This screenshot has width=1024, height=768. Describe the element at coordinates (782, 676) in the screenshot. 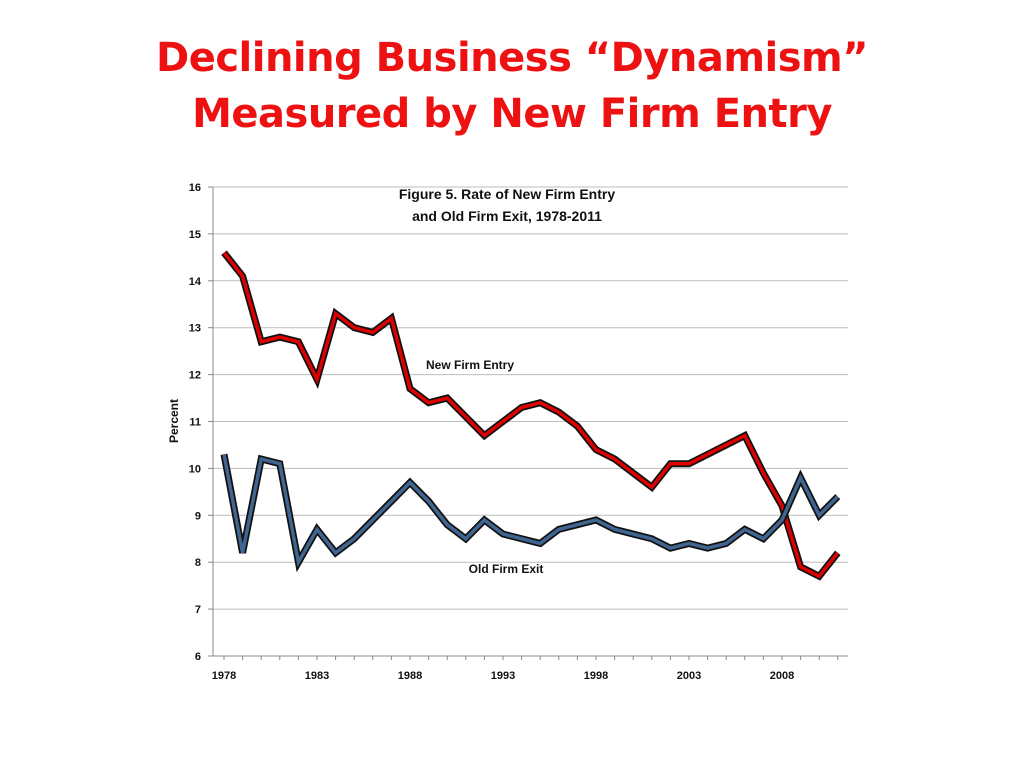

I see `x-tick-label: 2008` at that location.